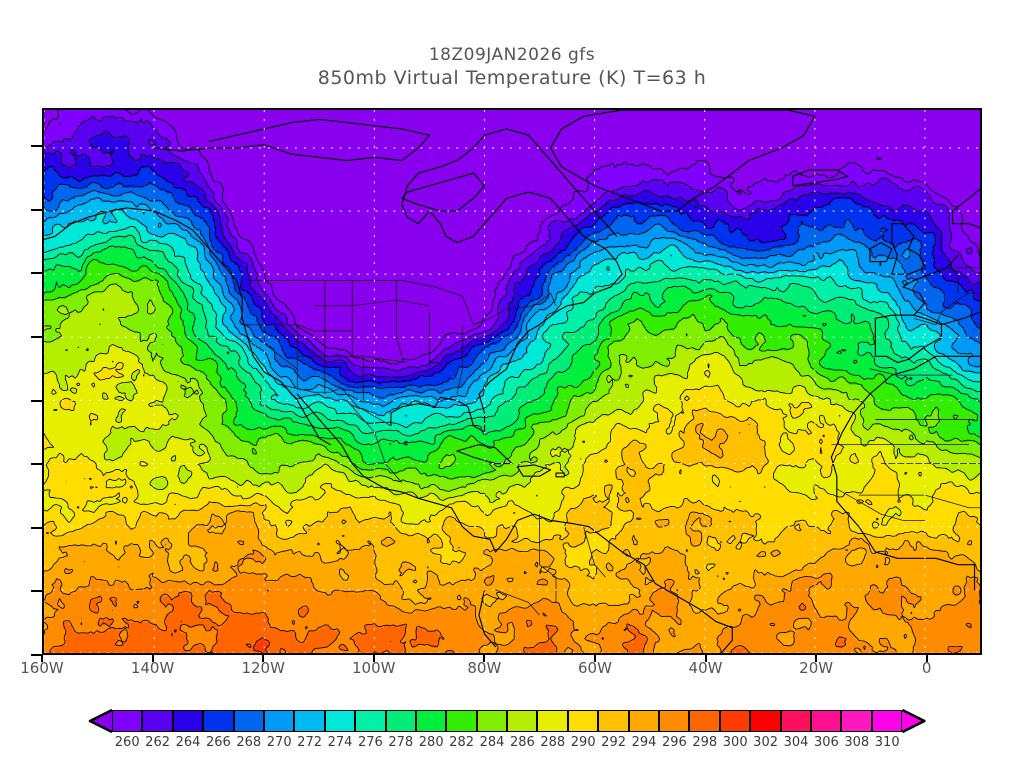 The image size is (1024, 768). Describe the element at coordinates (249, 742) in the screenshot. I see `colorbar-tick-label: 268` at that location.